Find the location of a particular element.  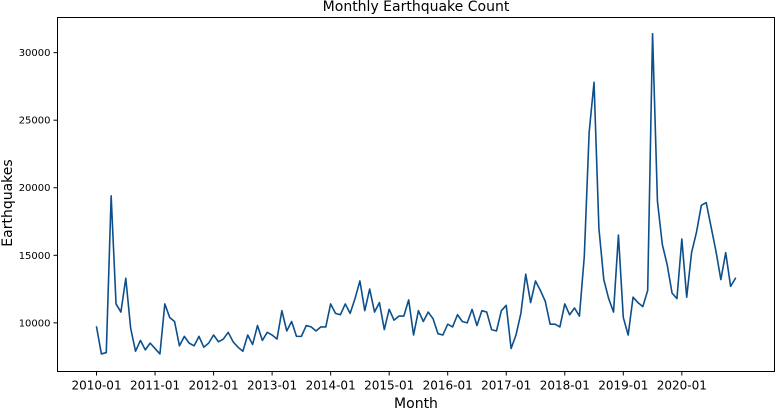

x-tick-label: 2016-01 is located at coordinates (448, 386).